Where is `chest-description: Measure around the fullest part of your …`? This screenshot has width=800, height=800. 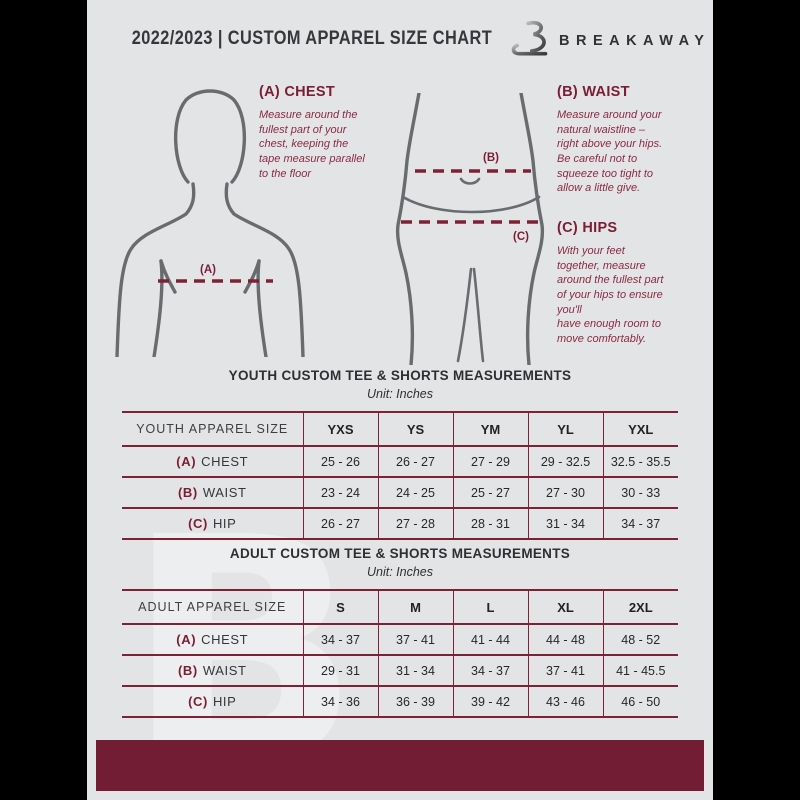 chest-description: Measure around the fullest part of your … is located at coordinates (312, 144).